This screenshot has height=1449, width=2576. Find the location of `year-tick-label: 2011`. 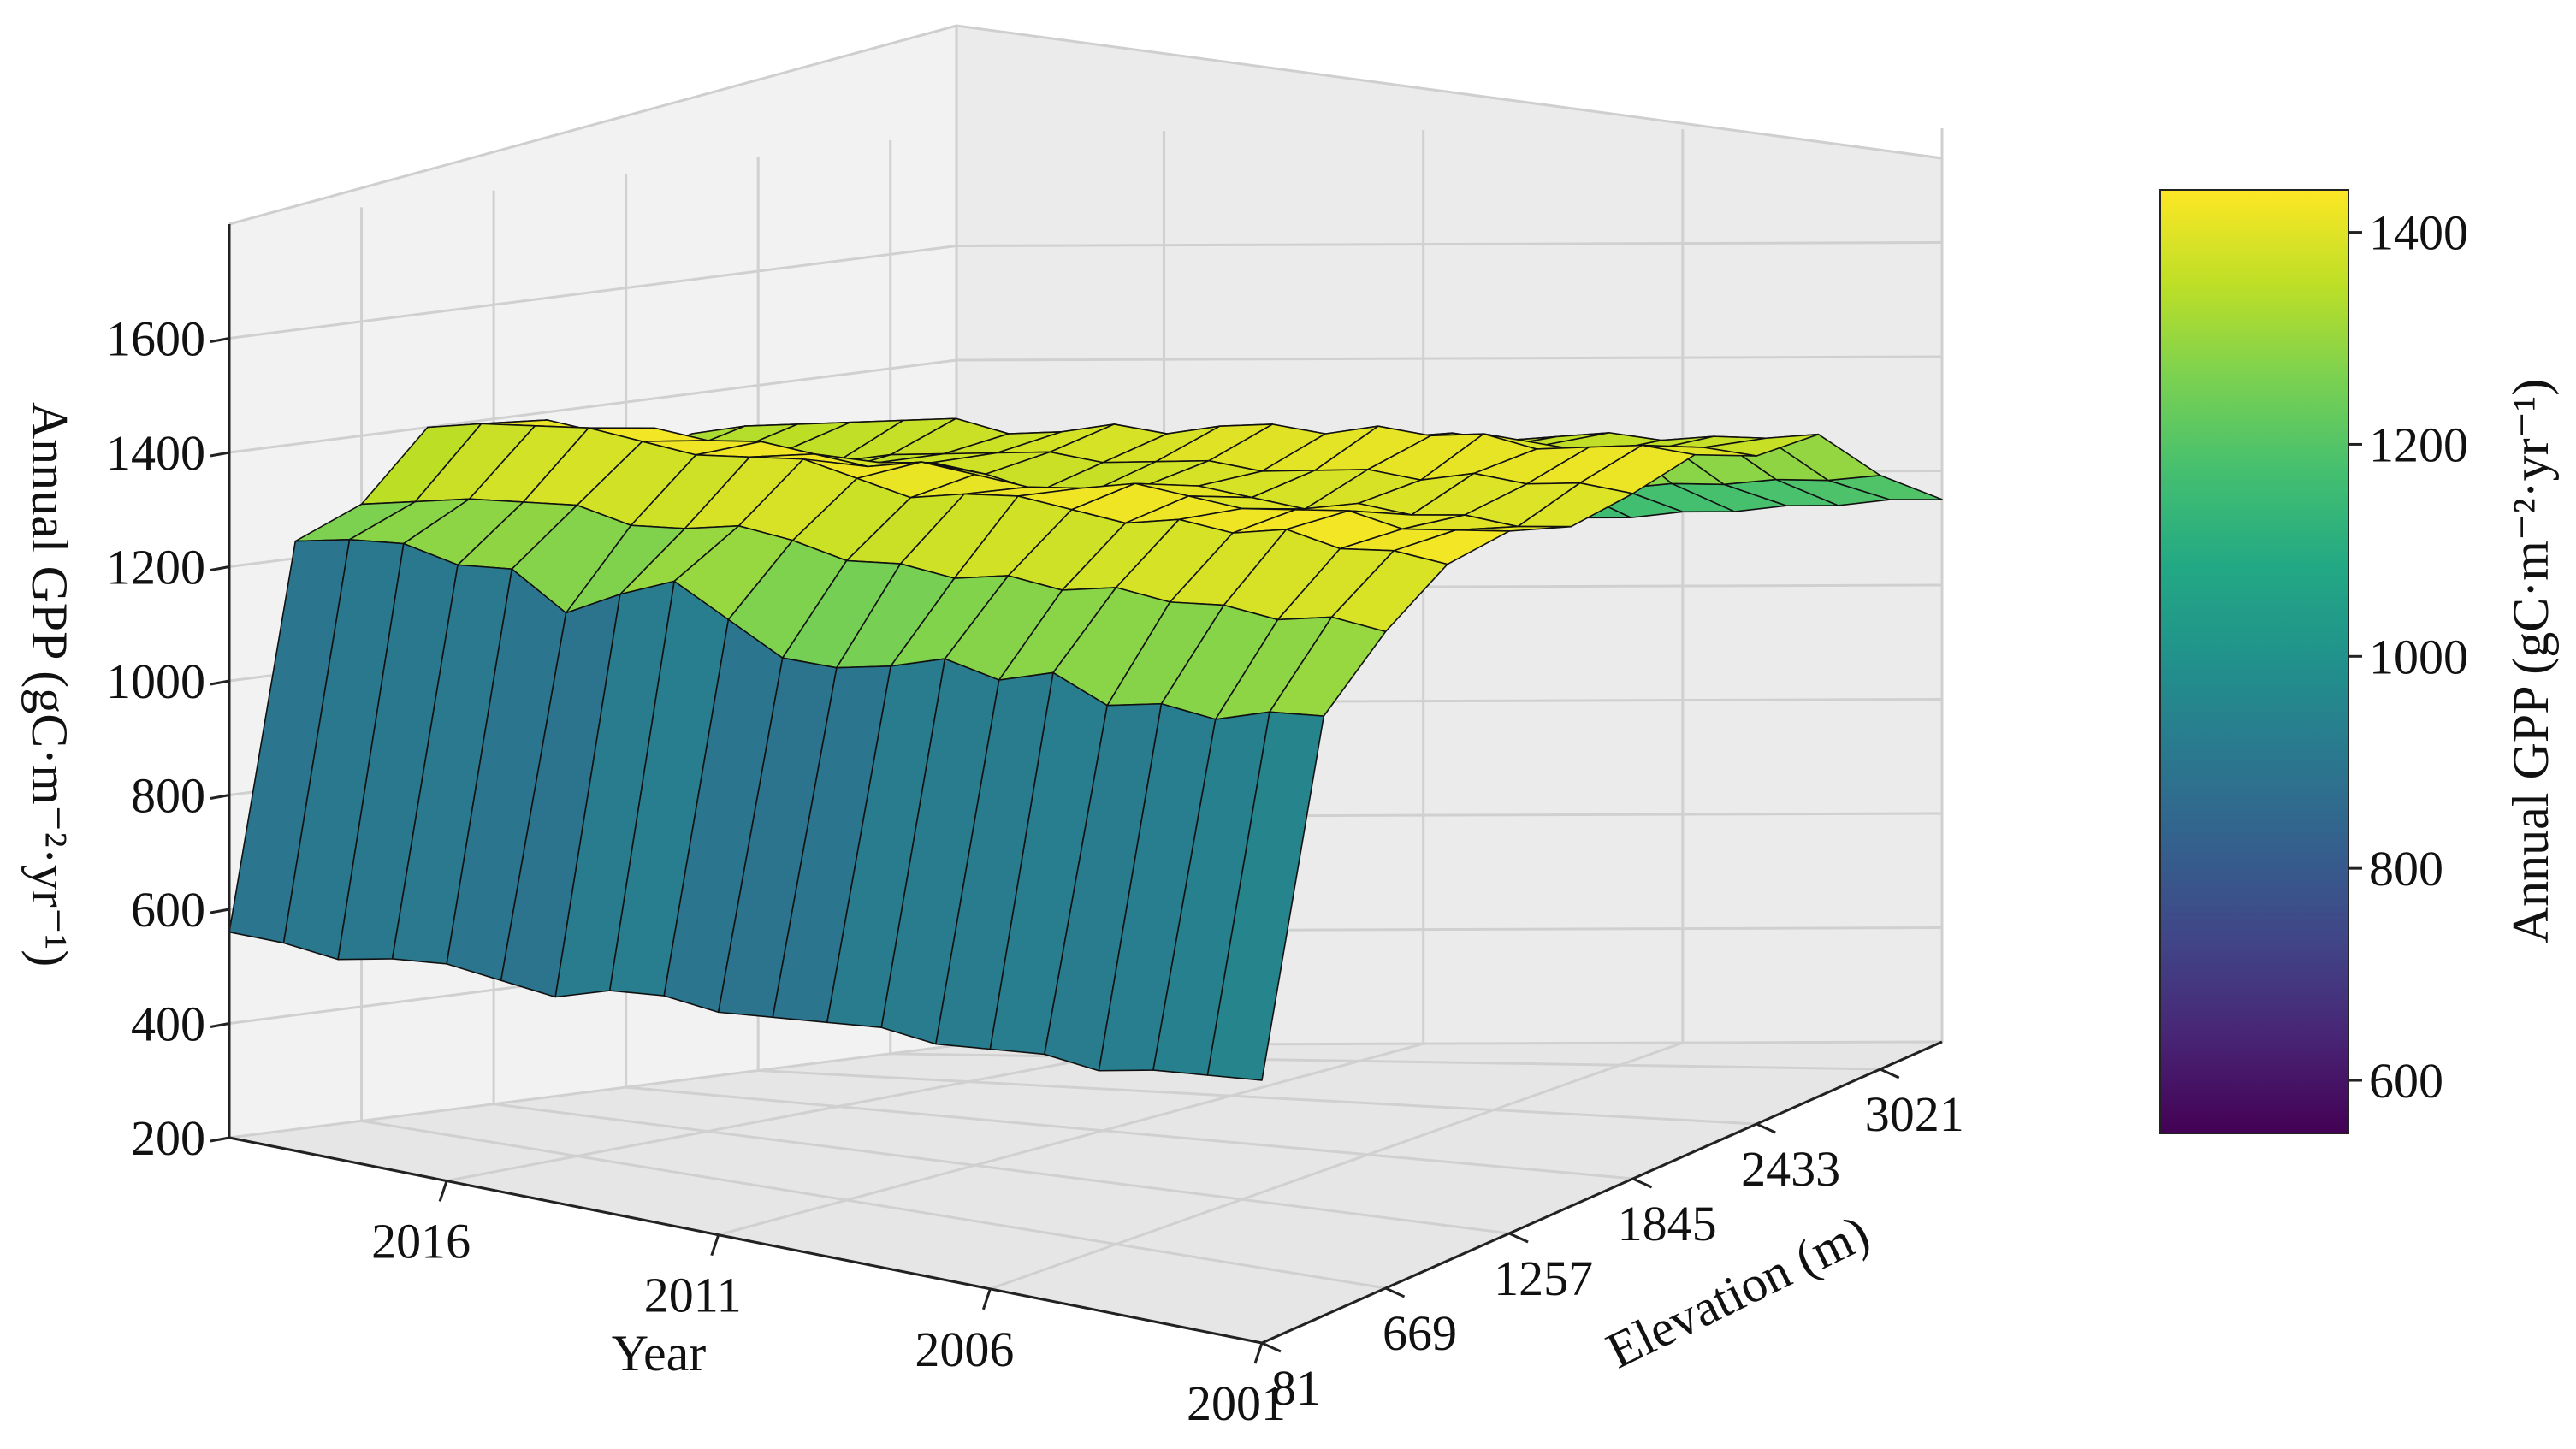

year-tick-label: 2011 is located at coordinates (693, 1295).